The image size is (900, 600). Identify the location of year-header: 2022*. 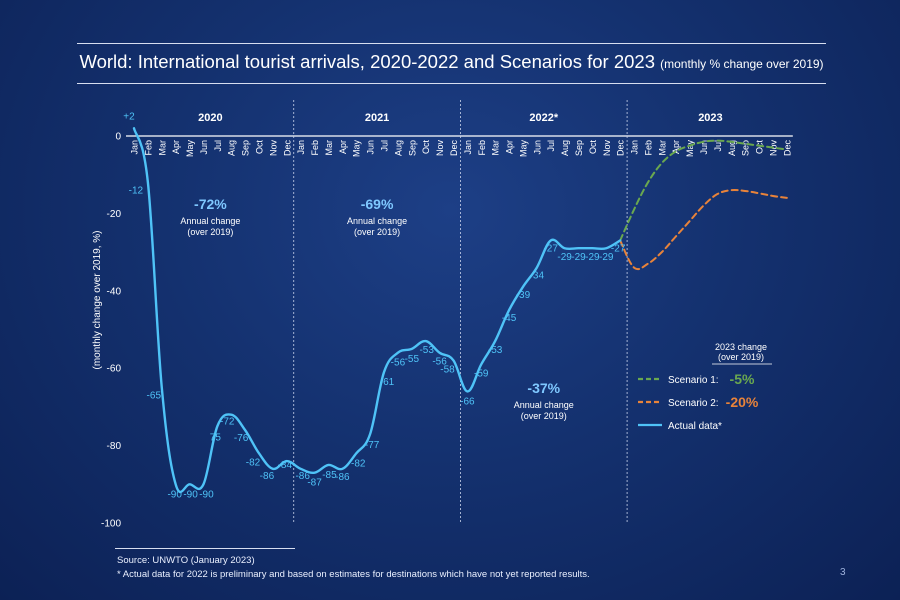
(543, 118).